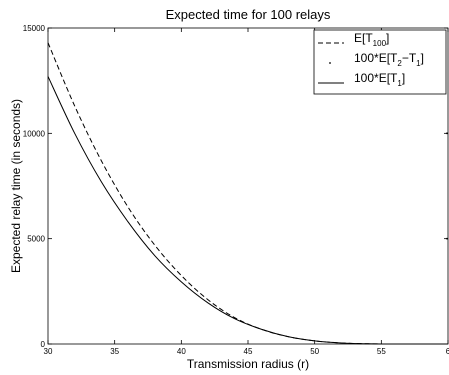 The height and width of the screenshot is (375, 449). I want to click on x-tick-label: 45, so click(248, 351).